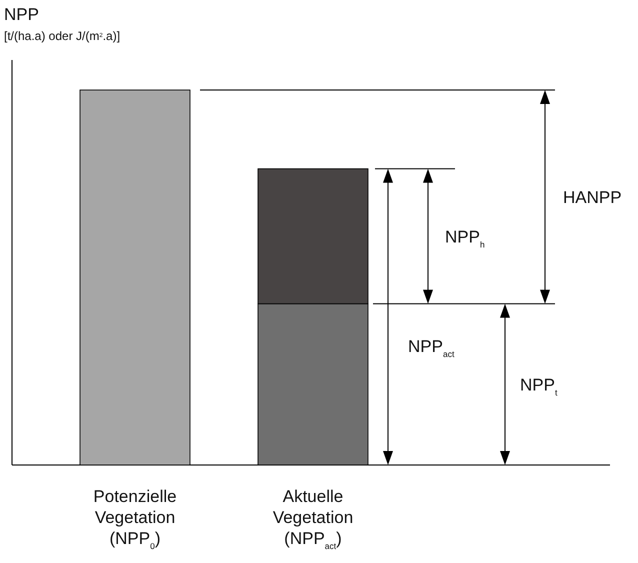  Describe the element at coordinates (62, 24) in the screenshot. I see `y-axis-title: NPP [t/(ha.a) oder J/(m$^{2}$.a)]` at that location.